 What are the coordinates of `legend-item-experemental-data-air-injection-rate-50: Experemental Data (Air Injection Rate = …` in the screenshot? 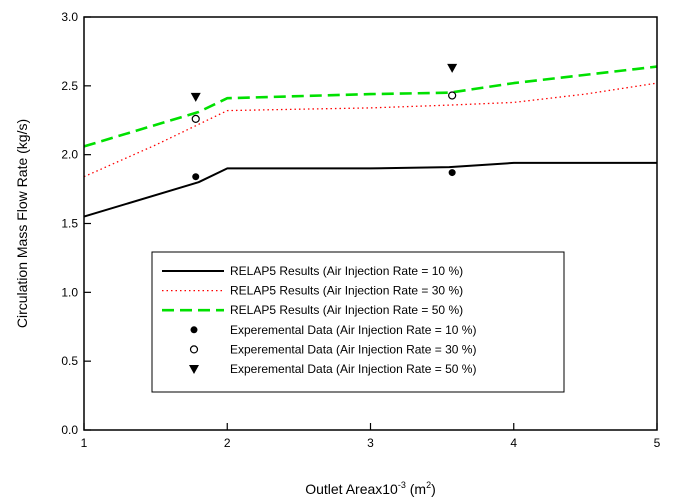 It's located at (332, 369).